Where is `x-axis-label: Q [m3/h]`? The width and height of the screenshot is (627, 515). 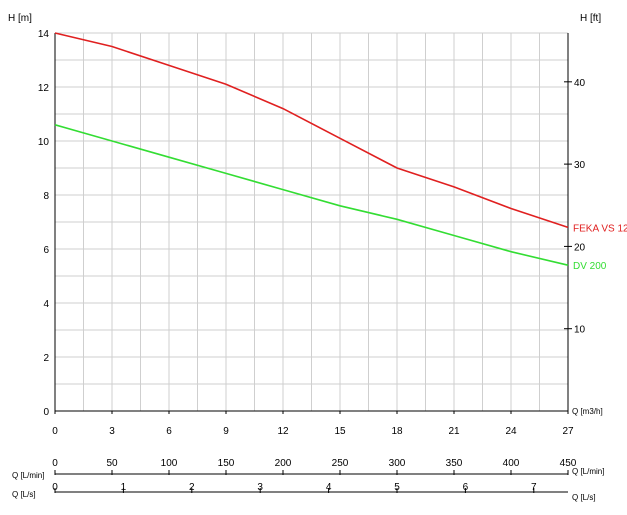
x-axis-label: Q [m3/h] is located at coordinates (587, 411).